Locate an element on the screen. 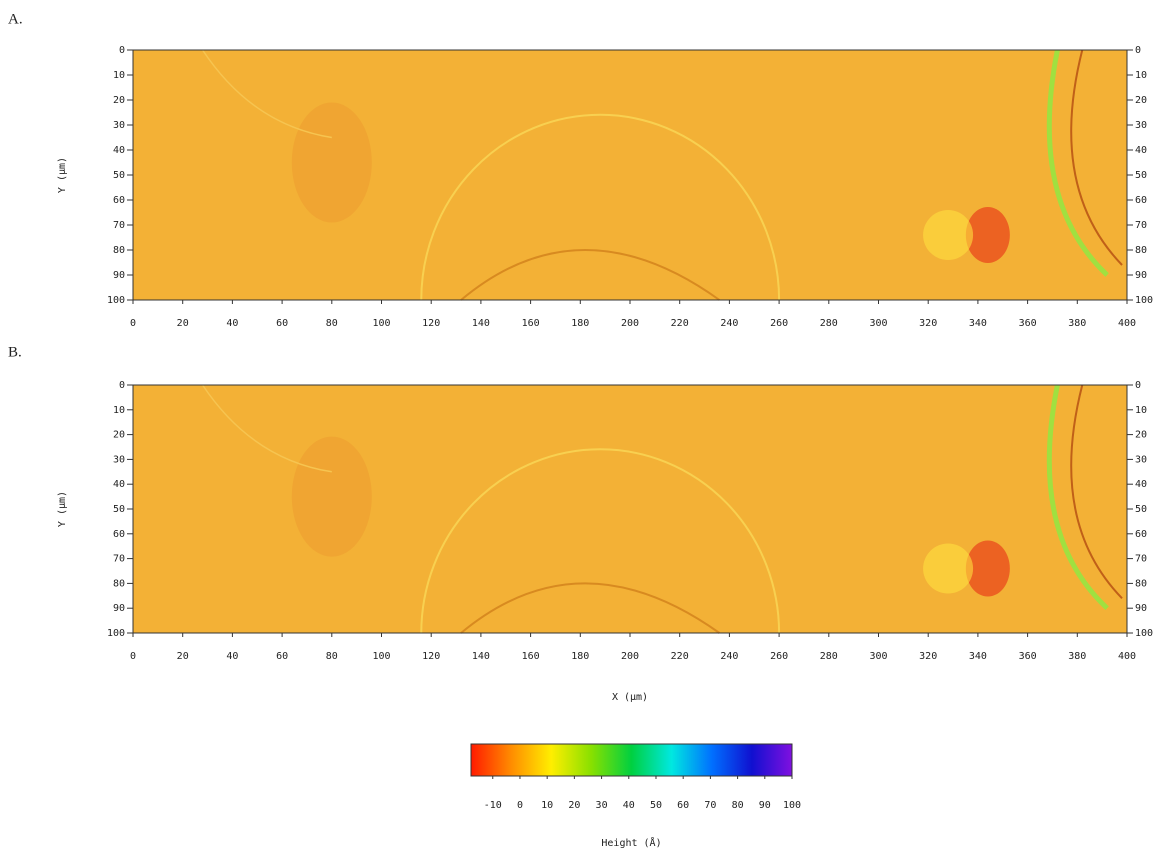 Image resolution: width=1173 pixels, height=857 pixels. x-tick-label: 340 is located at coordinates (978, 656).